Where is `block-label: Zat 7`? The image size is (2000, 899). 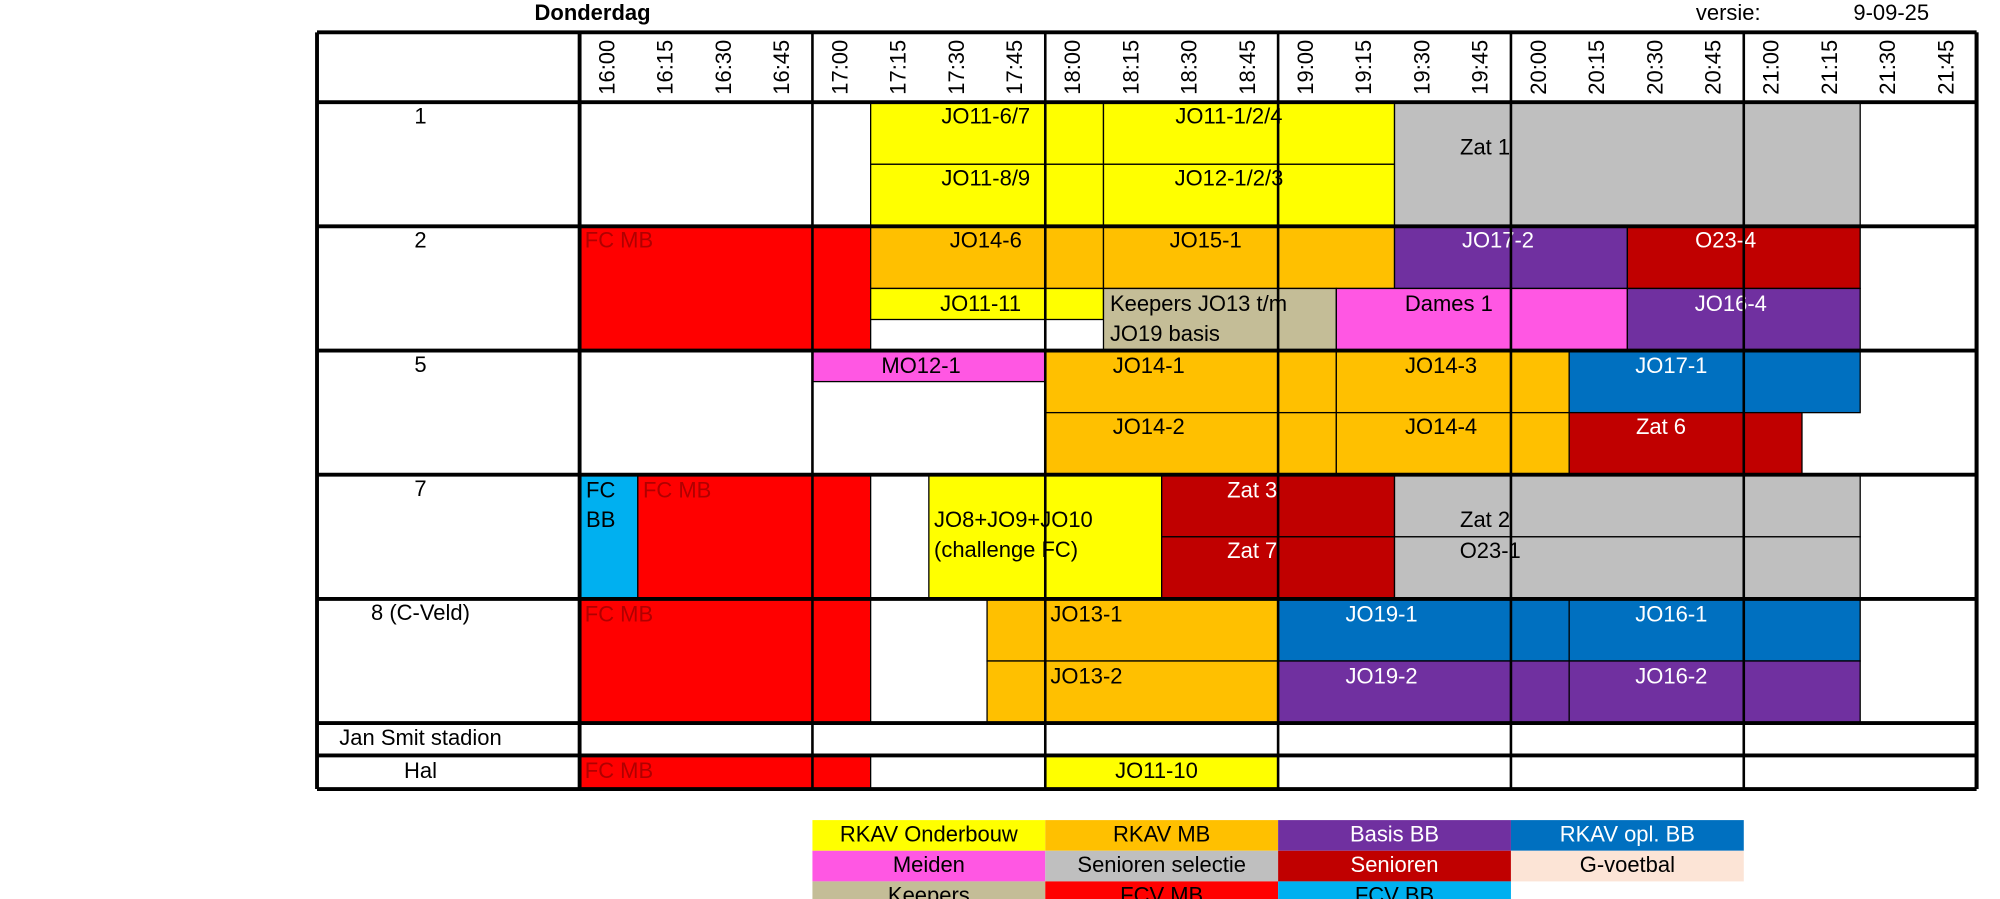
block-label: Zat 7 is located at coordinates (1252, 550).